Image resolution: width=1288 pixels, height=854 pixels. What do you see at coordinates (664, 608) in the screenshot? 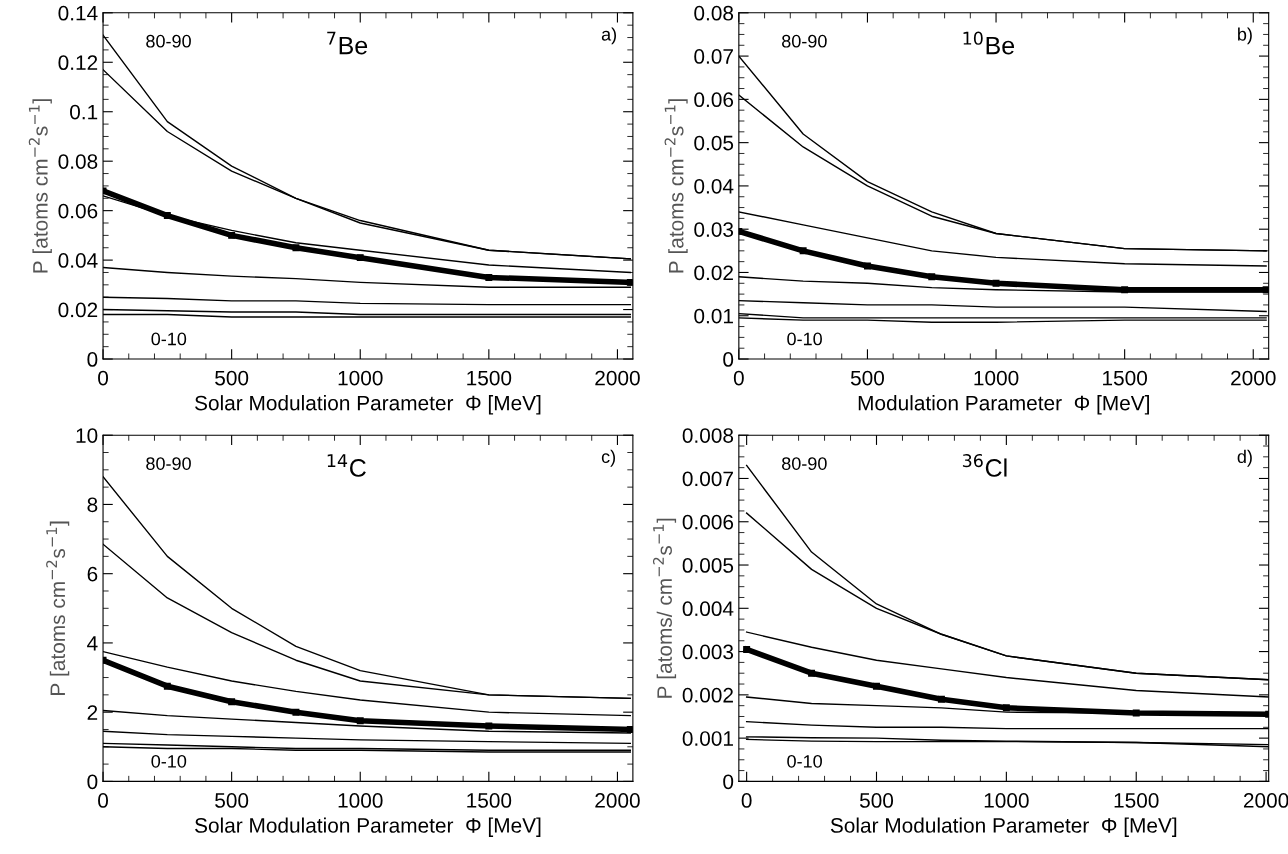
I see `y-axis-title: P [atoms/ cm$^{−2}$s$^{−1}$]` at bounding box center [664, 608].